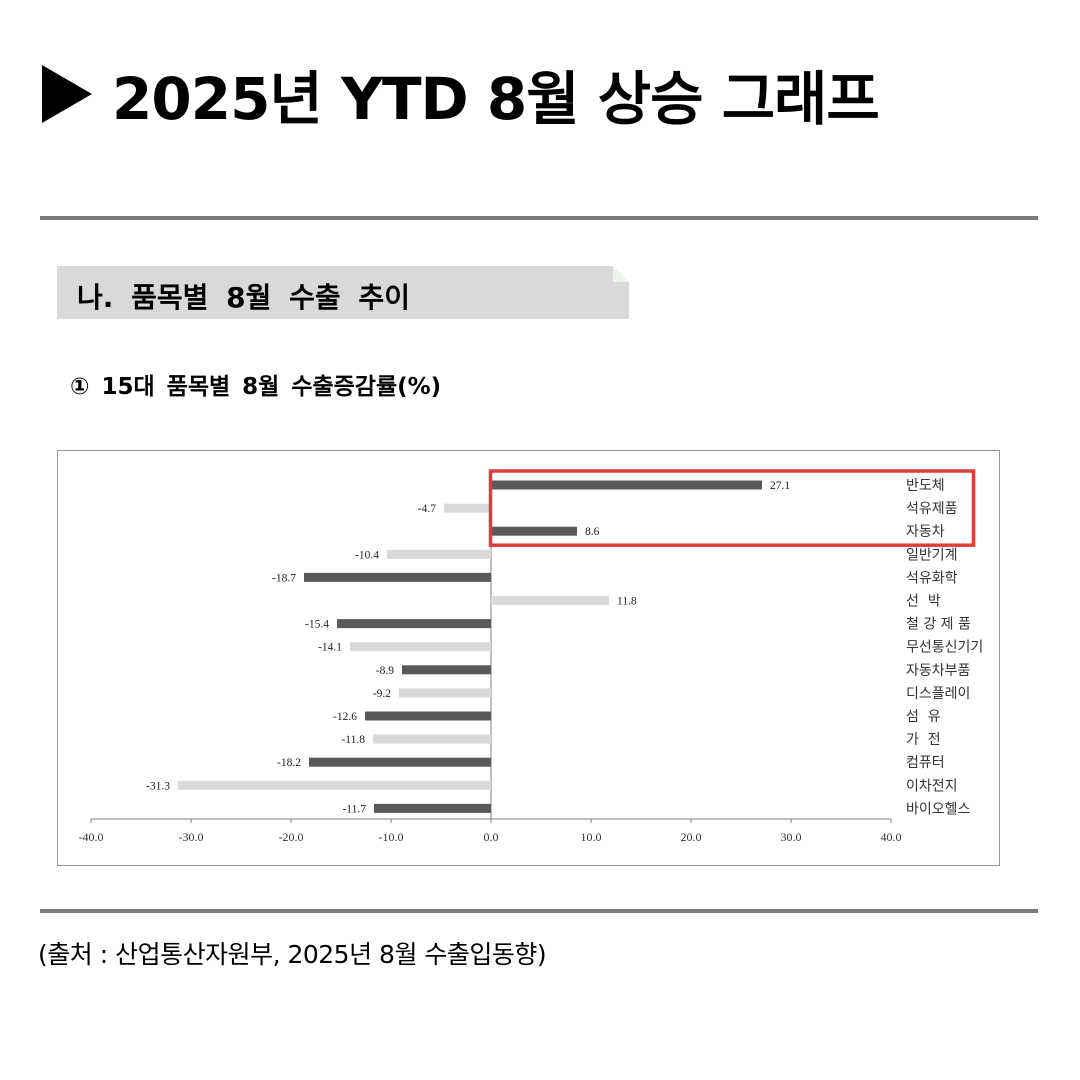 This screenshot has height=1080, width=1080. I want to click on x-tick-label: -30.0, so click(191, 837).